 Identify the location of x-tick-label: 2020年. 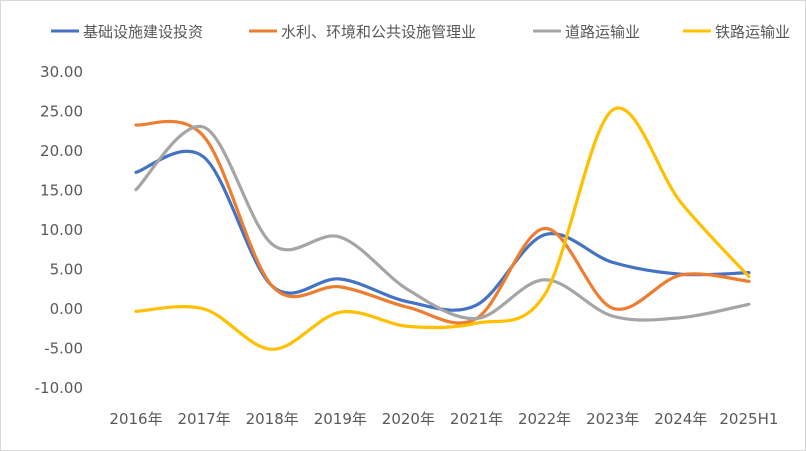
(408, 419).